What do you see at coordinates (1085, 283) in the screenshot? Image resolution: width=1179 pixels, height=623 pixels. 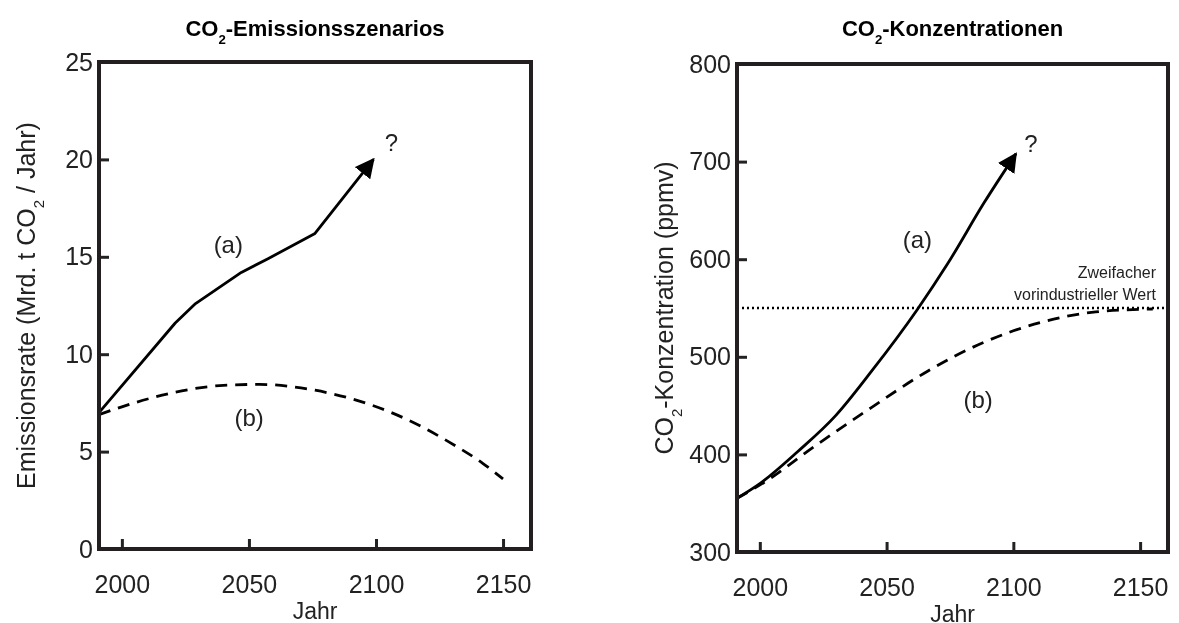 I see `ref-line-label: Zweifacher vorindustrieller Wert` at bounding box center [1085, 283].